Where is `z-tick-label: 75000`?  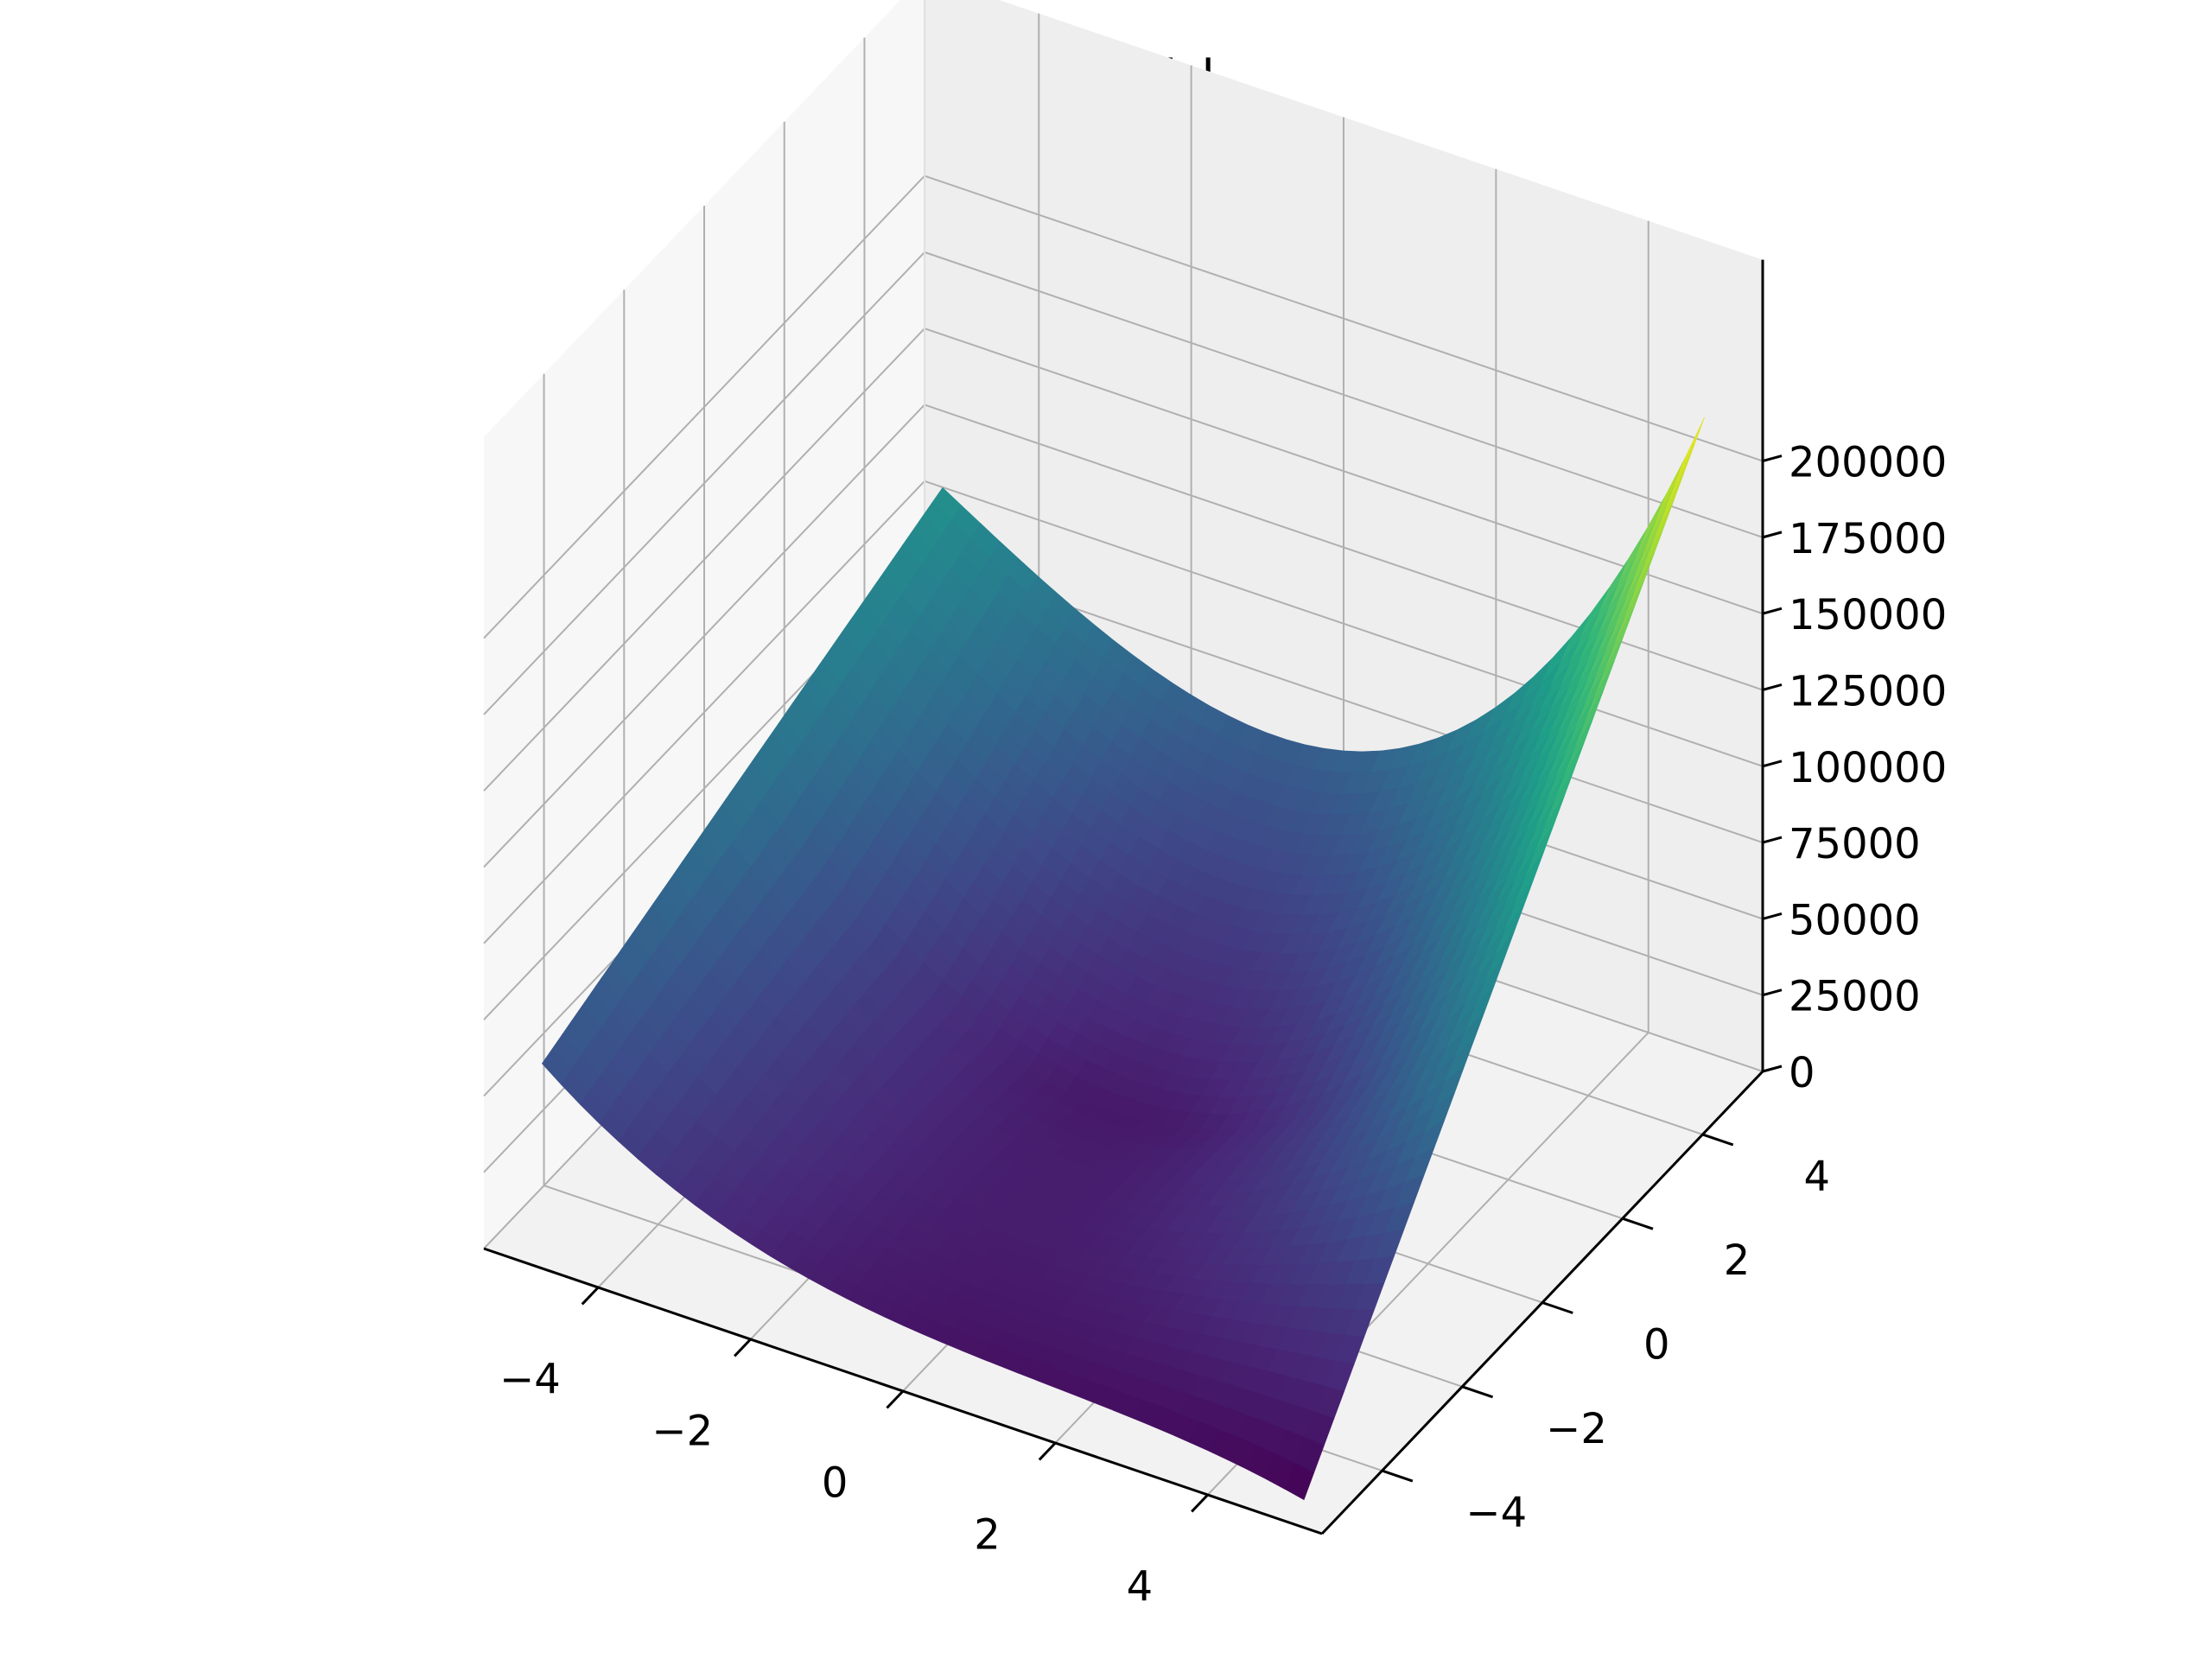 z-tick-label: 75000 is located at coordinates (1855, 844).